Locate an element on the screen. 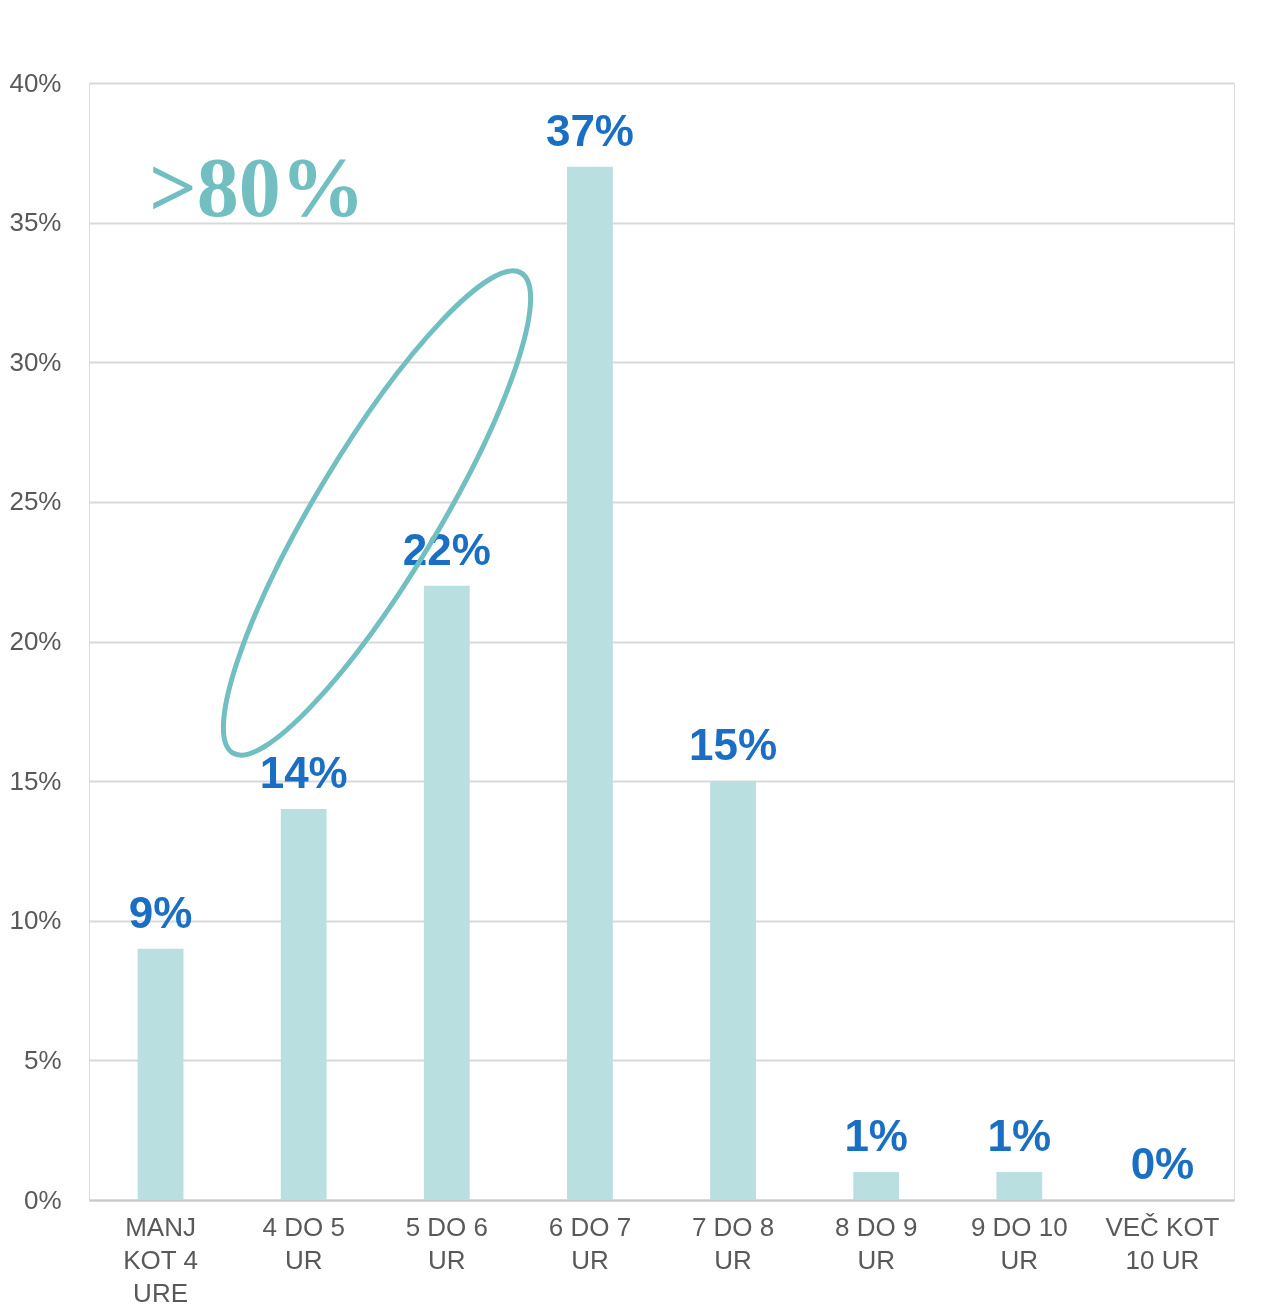  y-tick-label: 15% is located at coordinates (35, 780).